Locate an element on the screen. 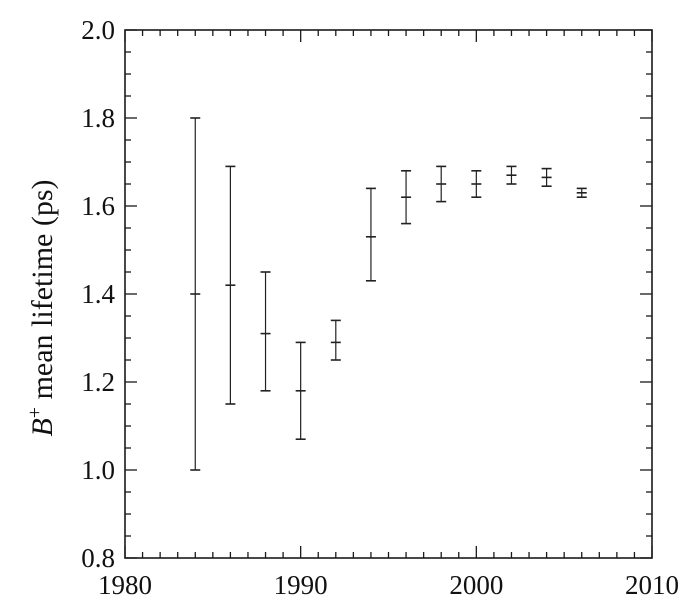 This screenshot has width=696, height=606. x-tick-label: 1980 is located at coordinates (125, 585).